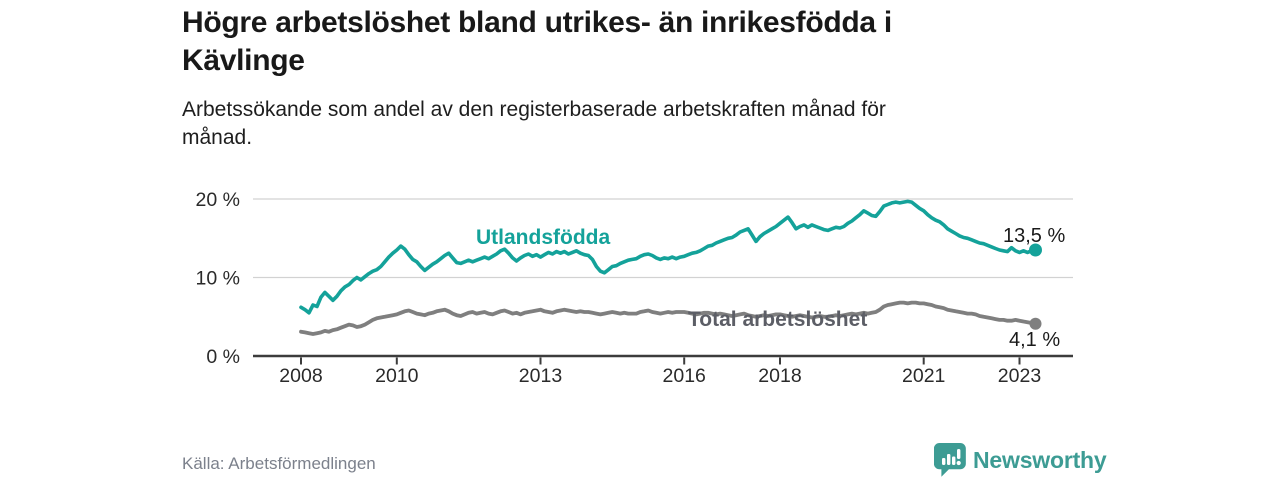 The height and width of the screenshot is (480, 1280). Describe the element at coordinates (668, 257) in the screenshot. I see `series-line-utlandsfodda` at that location.